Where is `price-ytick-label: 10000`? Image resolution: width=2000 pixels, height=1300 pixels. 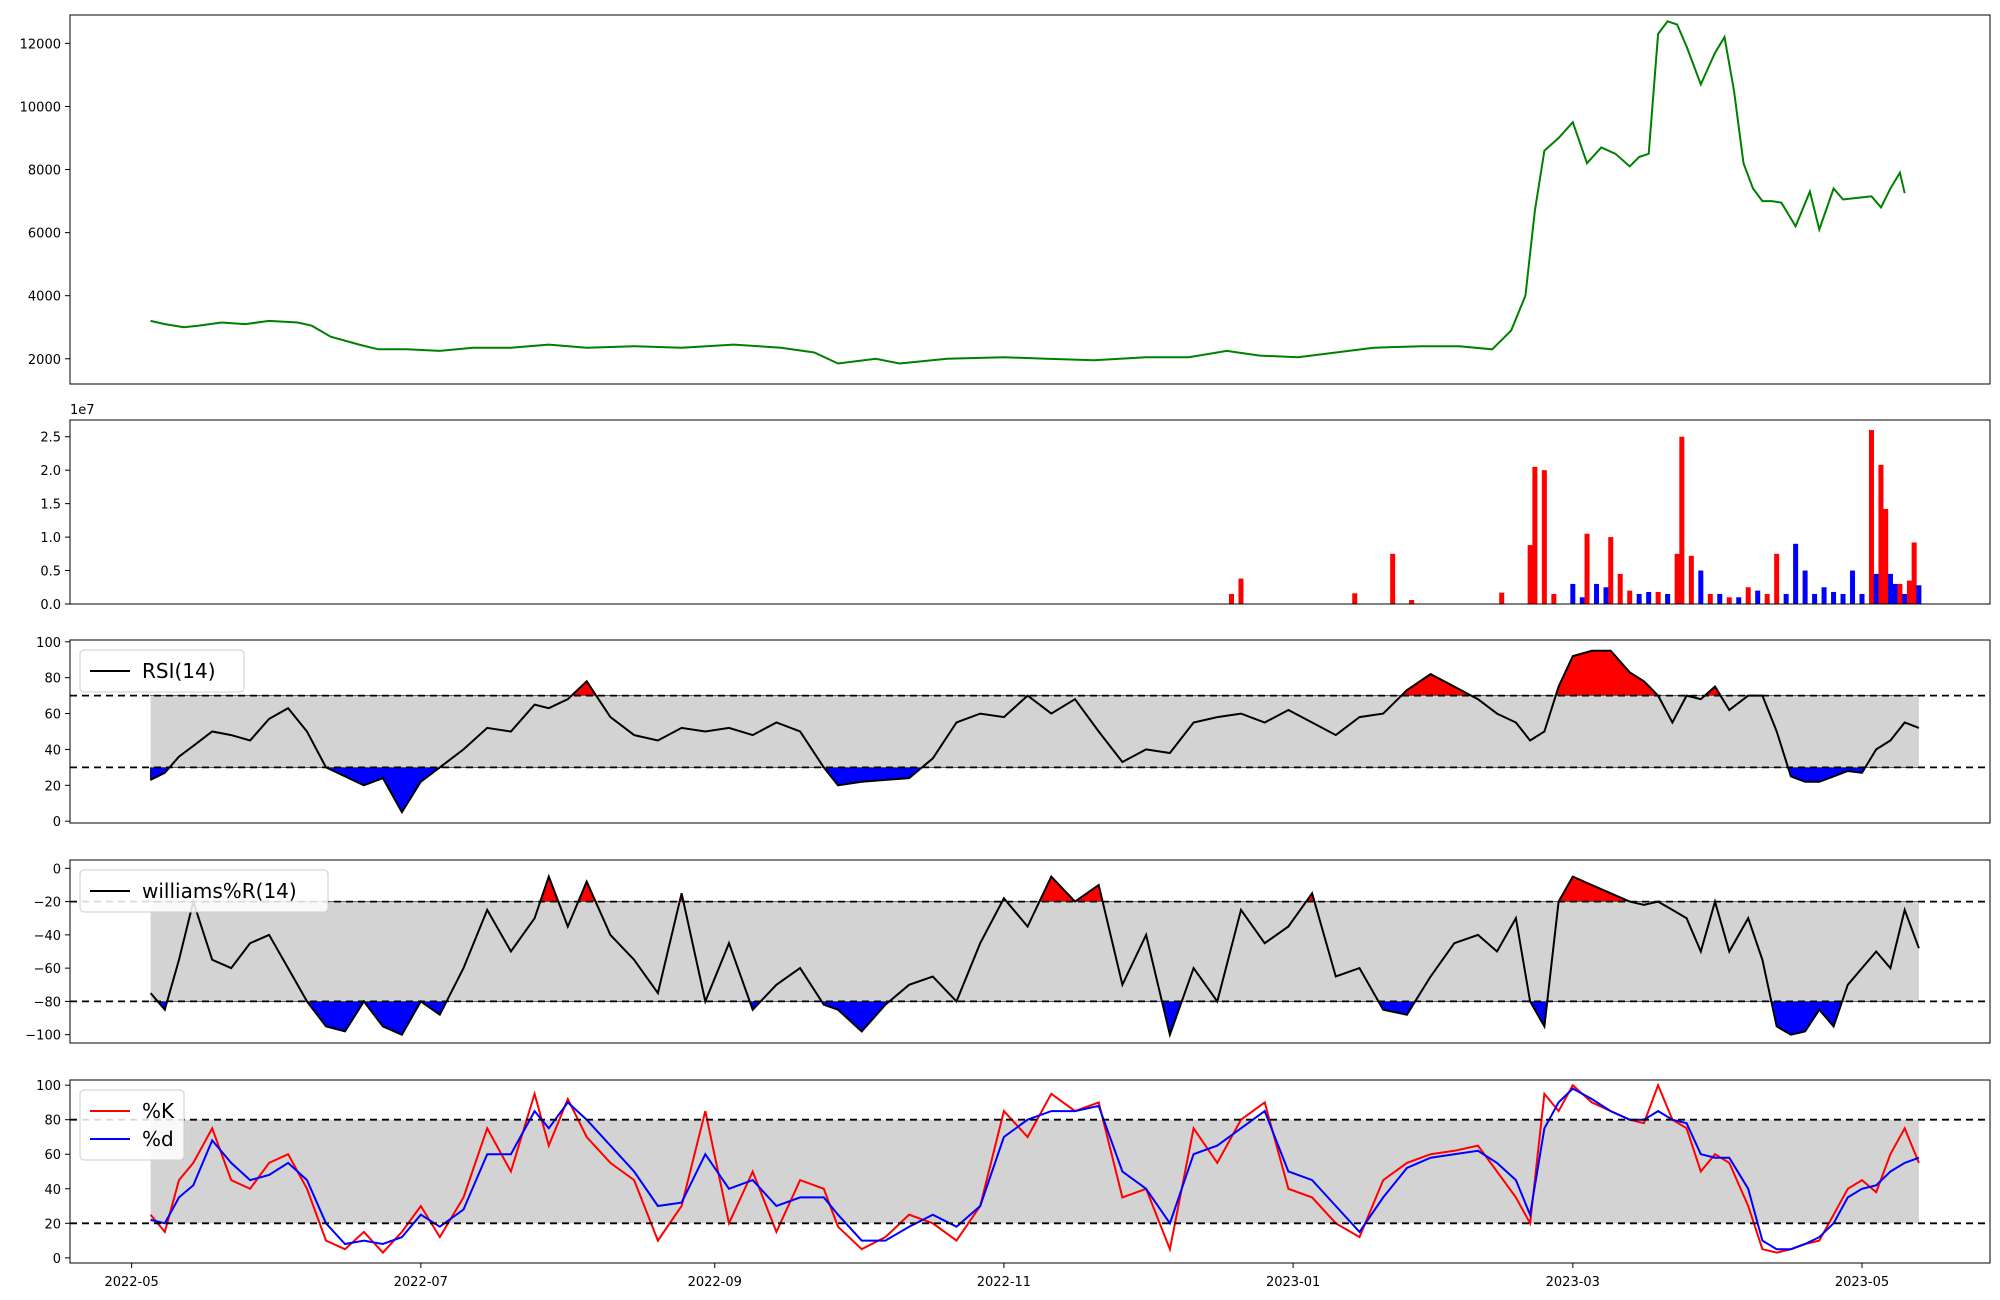
price-ytick-label: 10000 is located at coordinates (40, 107).